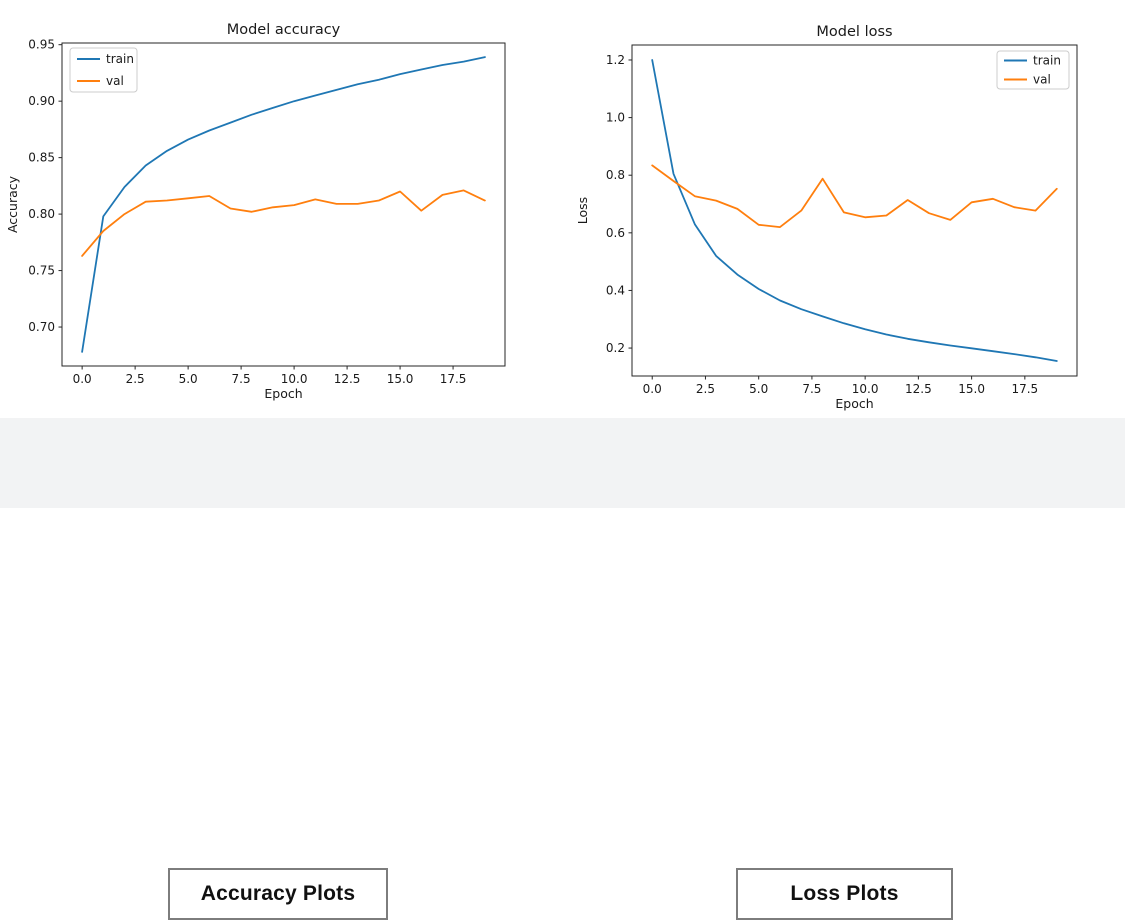 The image size is (1125, 920). Describe the element at coordinates (615, 233) in the screenshot. I see `y-tick-label: 0.6` at that location.